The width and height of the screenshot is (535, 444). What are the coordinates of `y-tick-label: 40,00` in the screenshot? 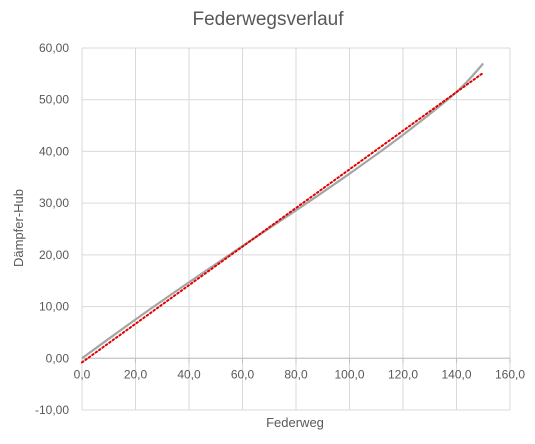 It's located at (54, 151).